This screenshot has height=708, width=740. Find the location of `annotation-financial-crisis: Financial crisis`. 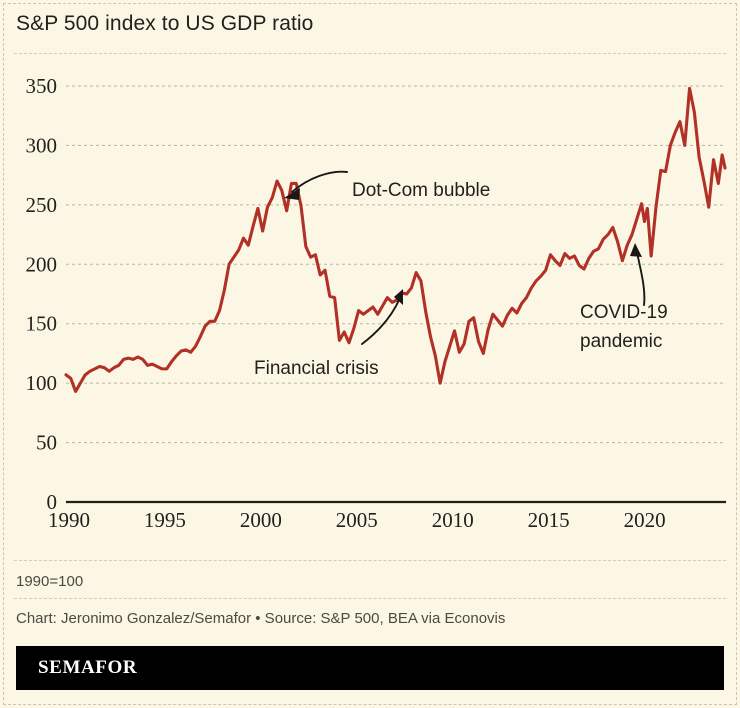

annotation-financial-crisis: Financial crisis is located at coordinates (328, 334).